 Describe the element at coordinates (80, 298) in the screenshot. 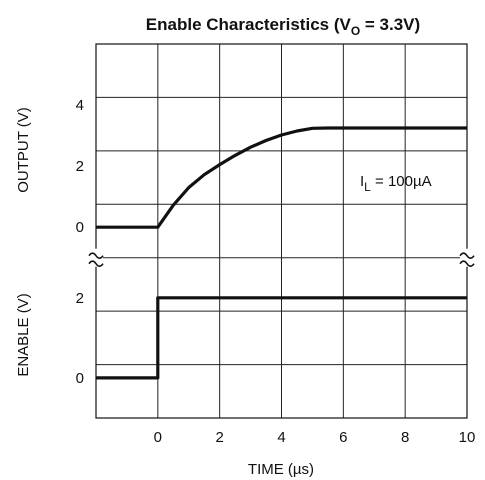

I see `enable-y-tick-label: 2` at that location.